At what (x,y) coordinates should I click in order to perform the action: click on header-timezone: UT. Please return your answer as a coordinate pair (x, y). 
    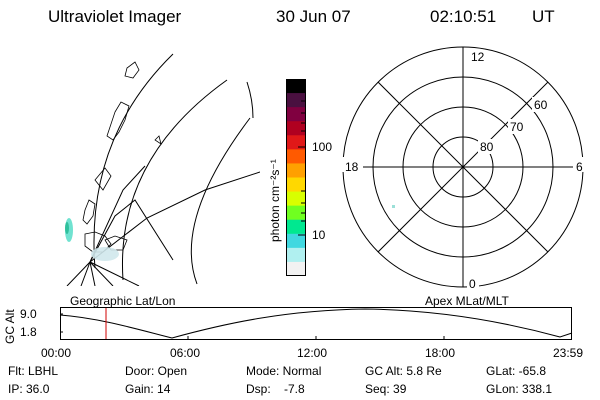
    Looking at the image, I should click on (543, 16).